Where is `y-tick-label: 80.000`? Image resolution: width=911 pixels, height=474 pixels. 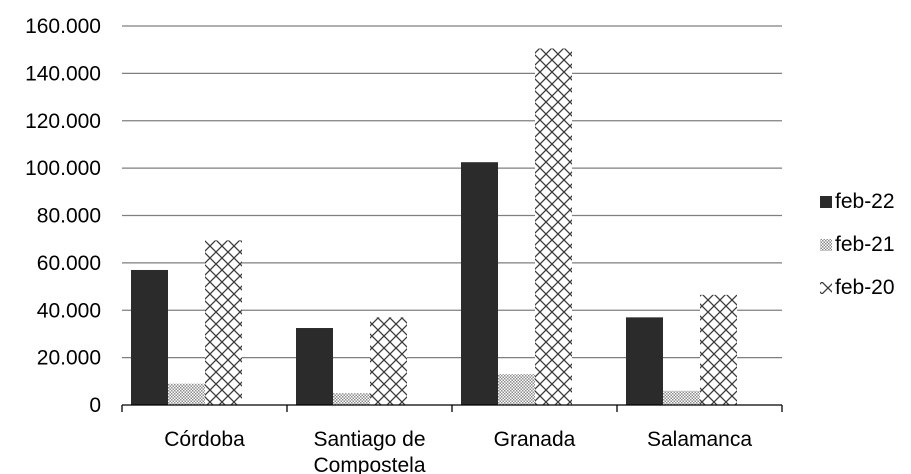
y-tick-label: 80.000 is located at coordinates (69, 216).